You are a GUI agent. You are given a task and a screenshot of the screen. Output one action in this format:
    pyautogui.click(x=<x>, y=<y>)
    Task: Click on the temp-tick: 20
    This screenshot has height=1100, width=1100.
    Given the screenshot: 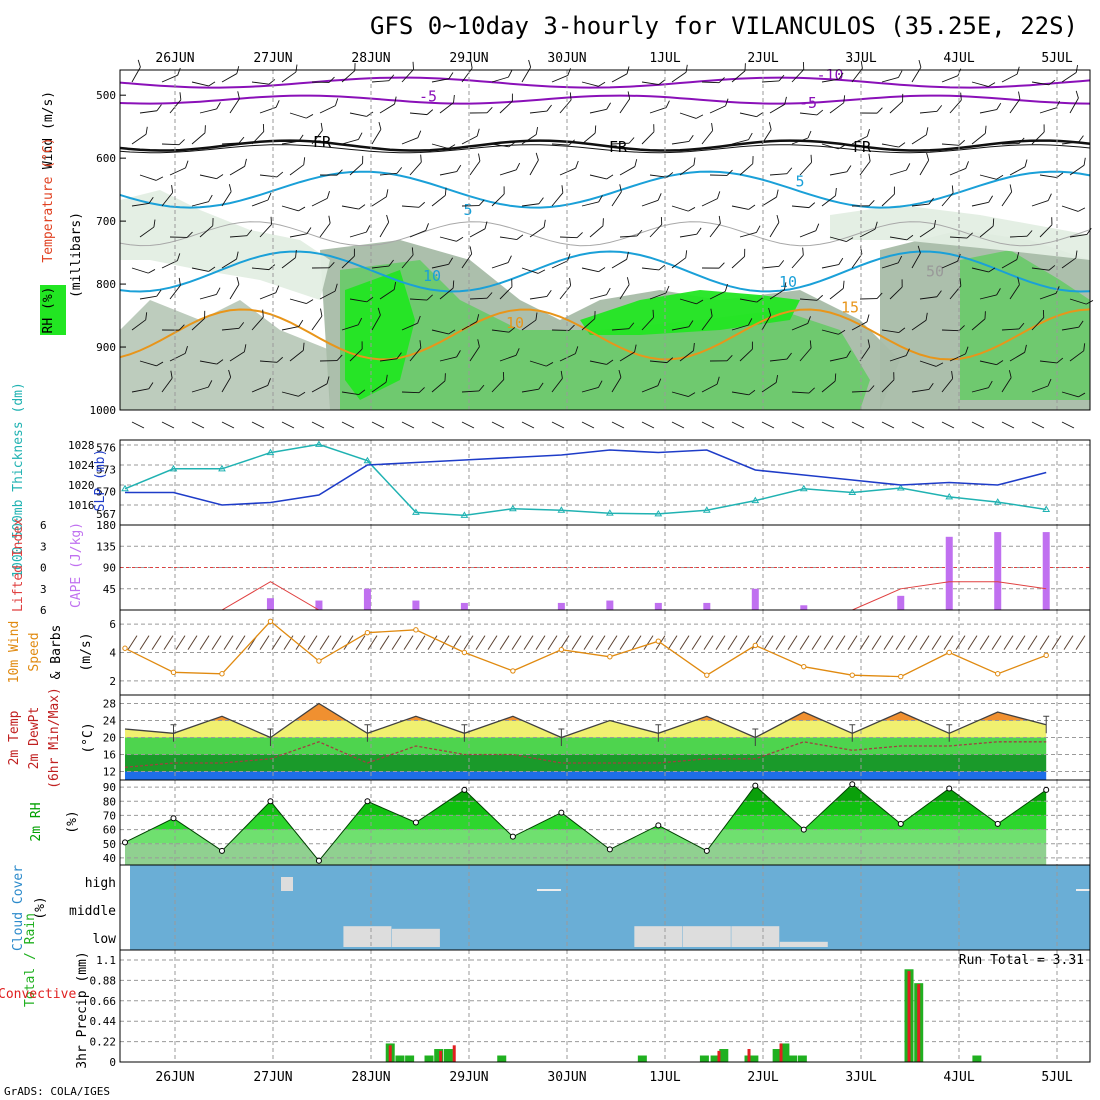 What is the action you would take?
    pyautogui.click(x=109, y=738)
    